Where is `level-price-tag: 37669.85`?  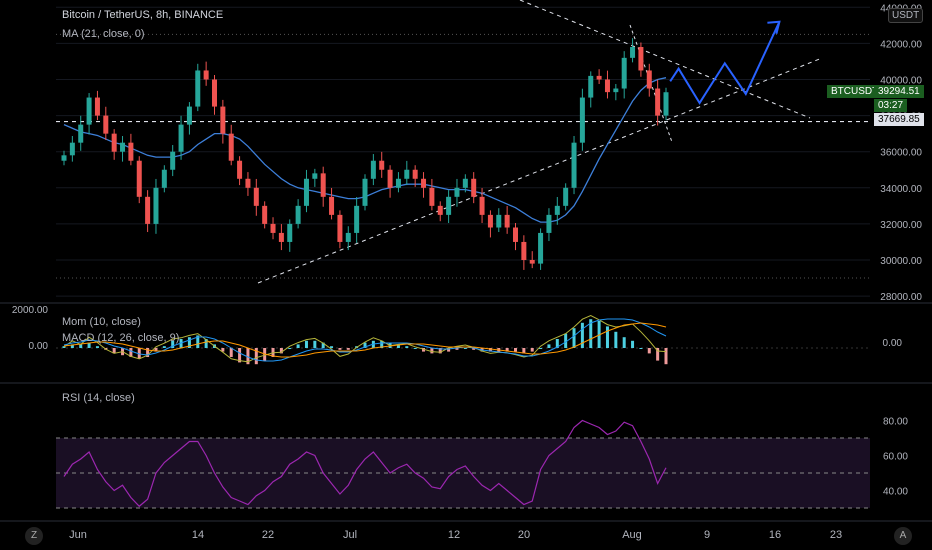
level-price-tag: 37669.85 is located at coordinates (899, 119).